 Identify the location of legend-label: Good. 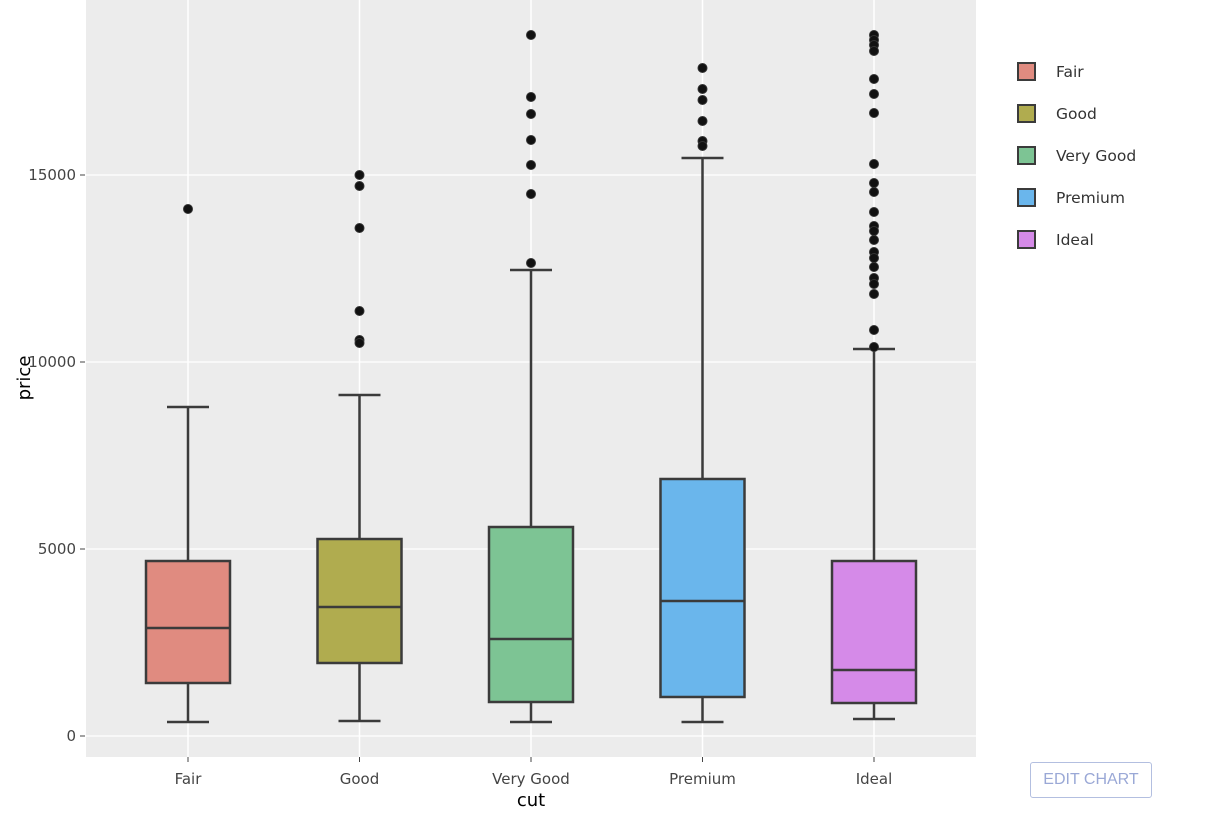
(1076, 114).